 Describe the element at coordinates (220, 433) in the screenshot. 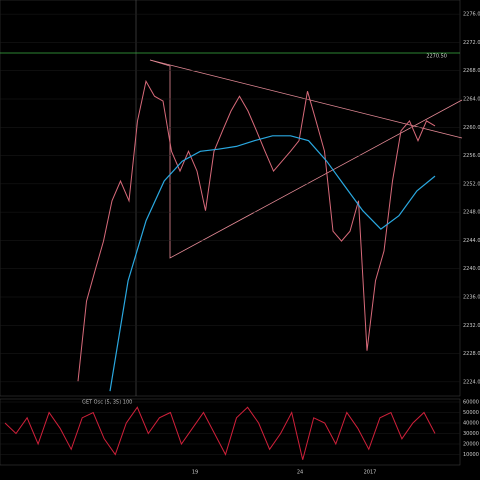

I see `series-line` at that location.